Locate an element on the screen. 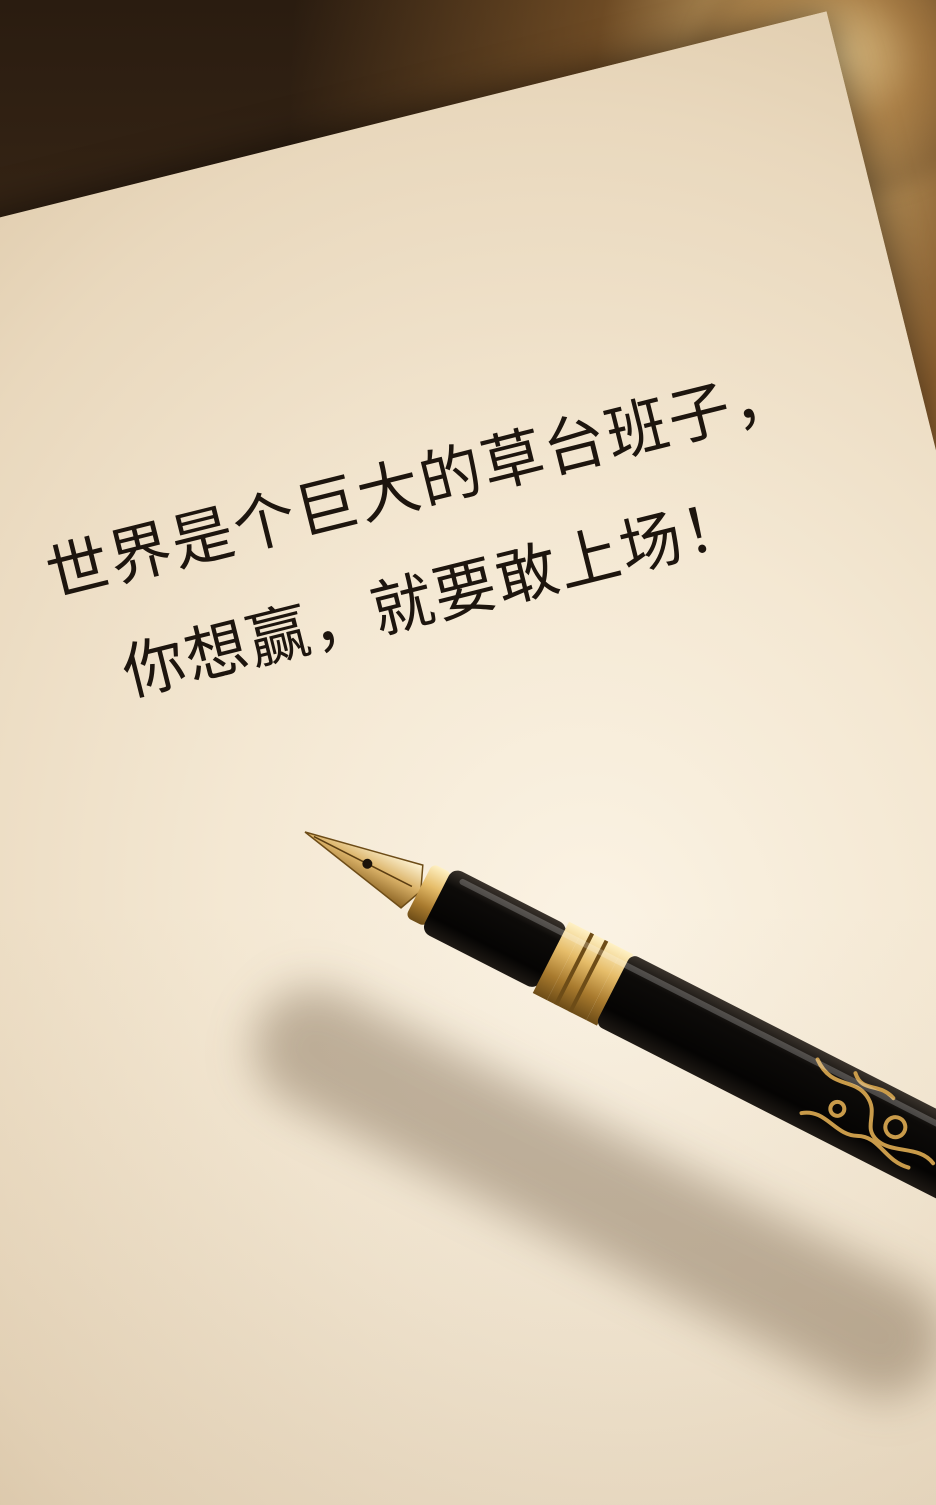 The height and width of the screenshot is (1505, 936). pen-barrel is located at coordinates (766, 1107).